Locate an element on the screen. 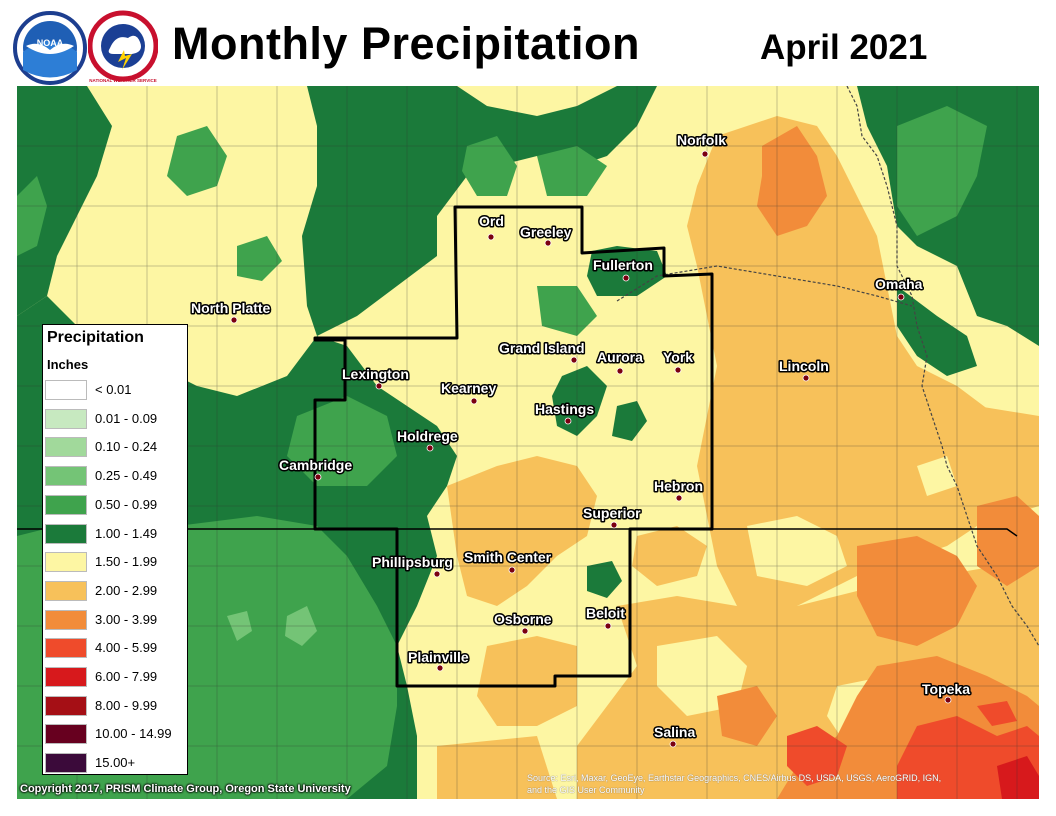  legend-label: 4.00 - 5.99 is located at coordinates (126, 648).